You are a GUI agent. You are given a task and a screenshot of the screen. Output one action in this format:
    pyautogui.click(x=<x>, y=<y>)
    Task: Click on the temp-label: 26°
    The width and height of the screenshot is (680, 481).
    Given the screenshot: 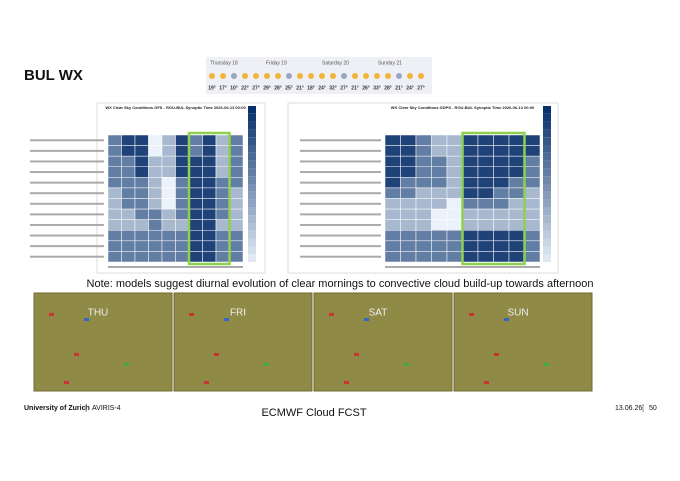 What is the action you would take?
    pyautogui.click(x=366, y=88)
    